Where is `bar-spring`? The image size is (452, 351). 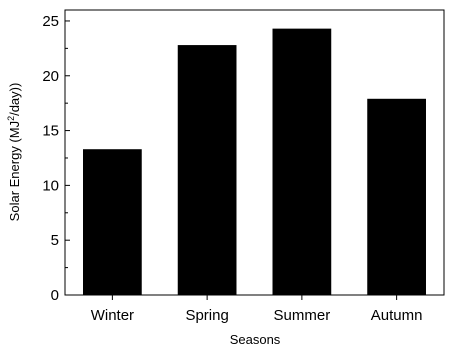 bar-spring is located at coordinates (207, 170).